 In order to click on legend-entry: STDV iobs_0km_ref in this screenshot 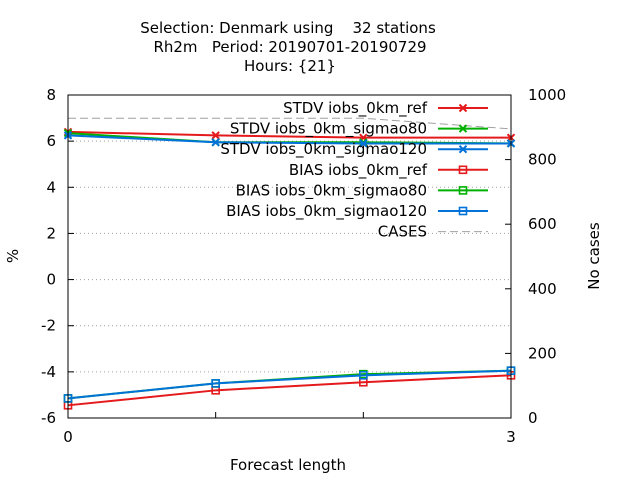, I will do `click(385, 108)`.